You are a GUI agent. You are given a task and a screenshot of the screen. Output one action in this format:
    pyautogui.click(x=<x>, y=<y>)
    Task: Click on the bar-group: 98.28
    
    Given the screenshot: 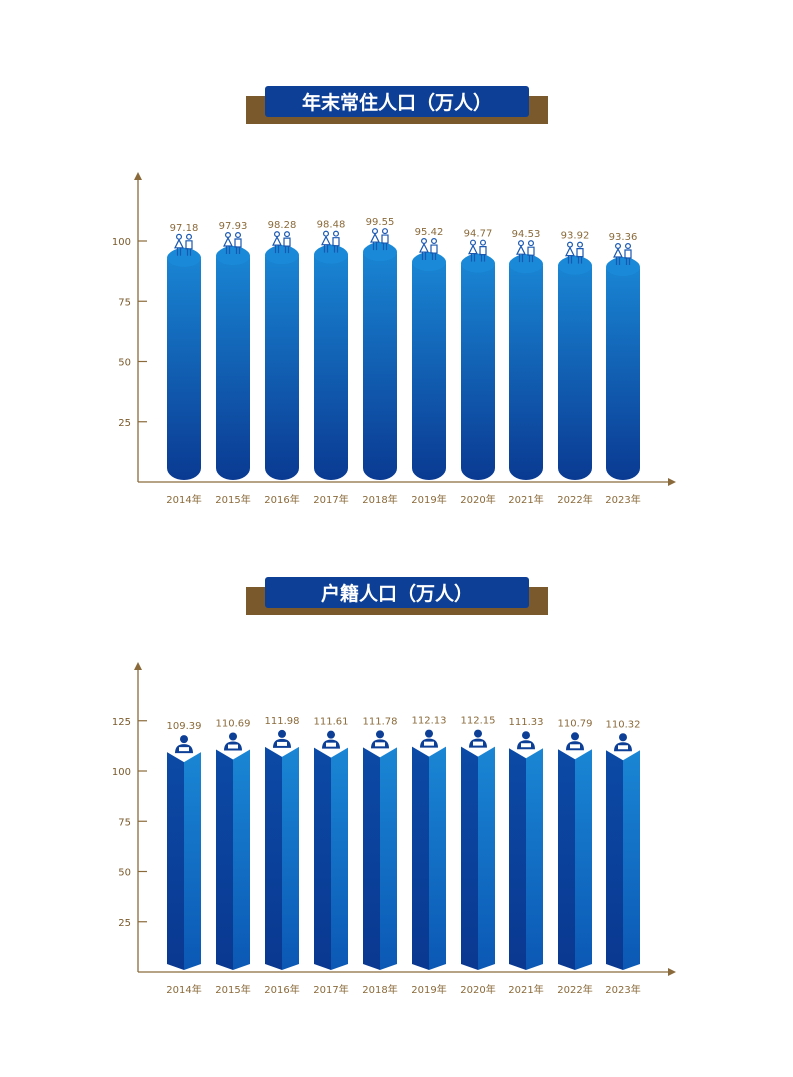 What is the action you would take?
    pyautogui.click(x=282, y=350)
    